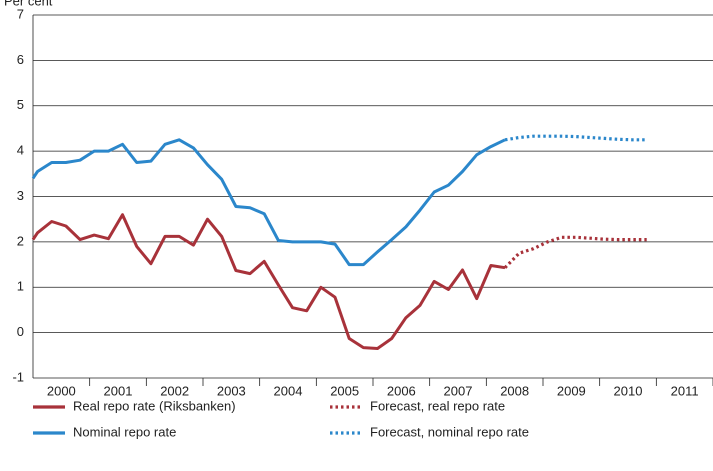 The image size is (713, 471). What do you see at coordinates (20, 104) in the screenshot?
I see `y-tick-label: 5` at bounding box center [20, 104].